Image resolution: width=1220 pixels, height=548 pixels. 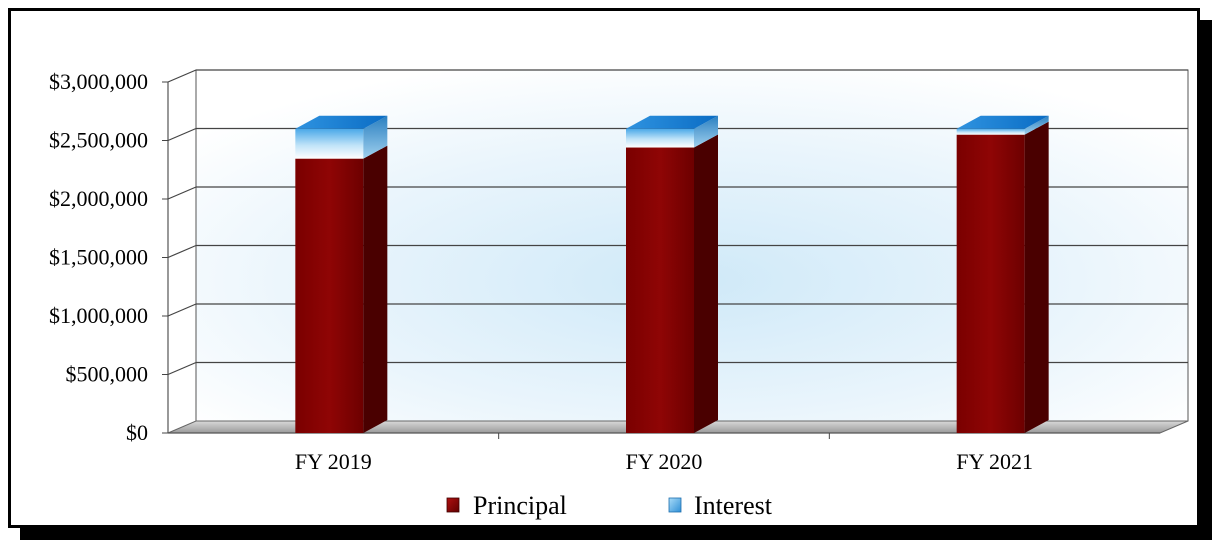 I want to click on x-category-label: FY 2019, so click(x=333, y=461).